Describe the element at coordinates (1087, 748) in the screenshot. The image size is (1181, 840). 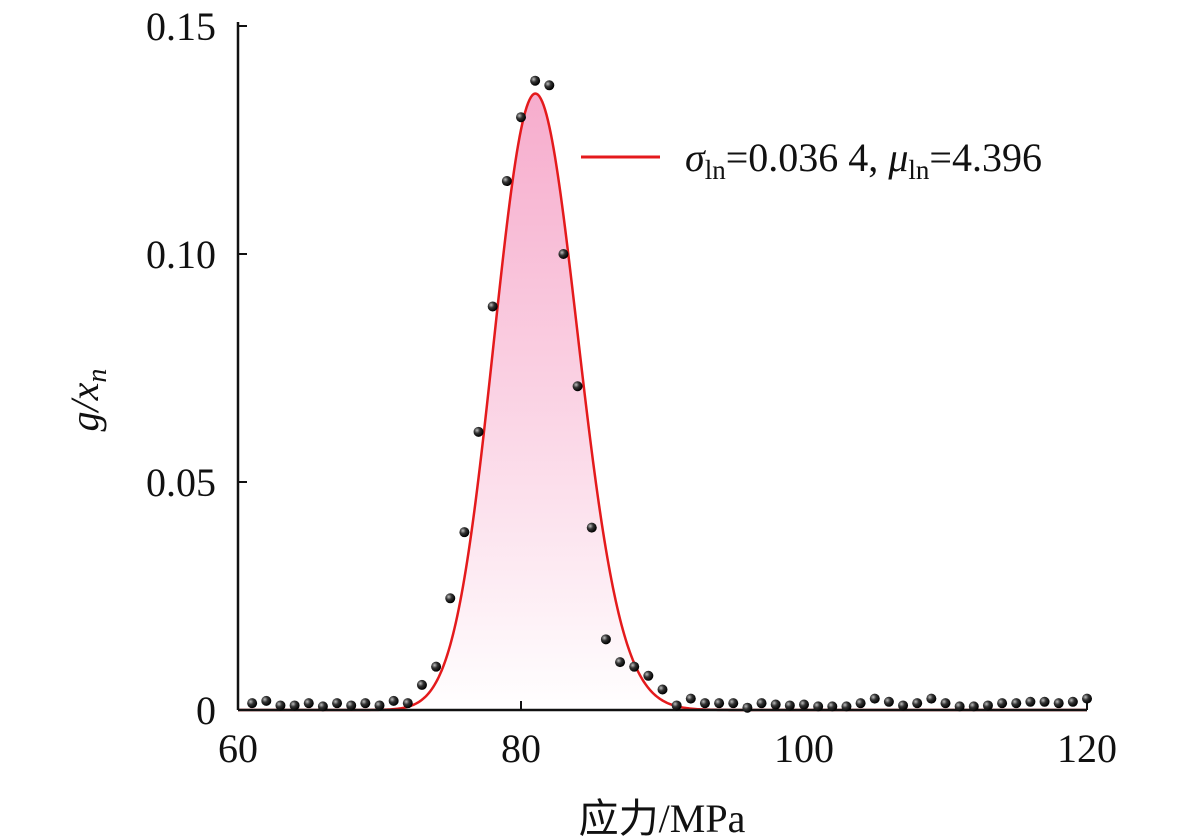
I see `x-tick-label: 120` at that location.